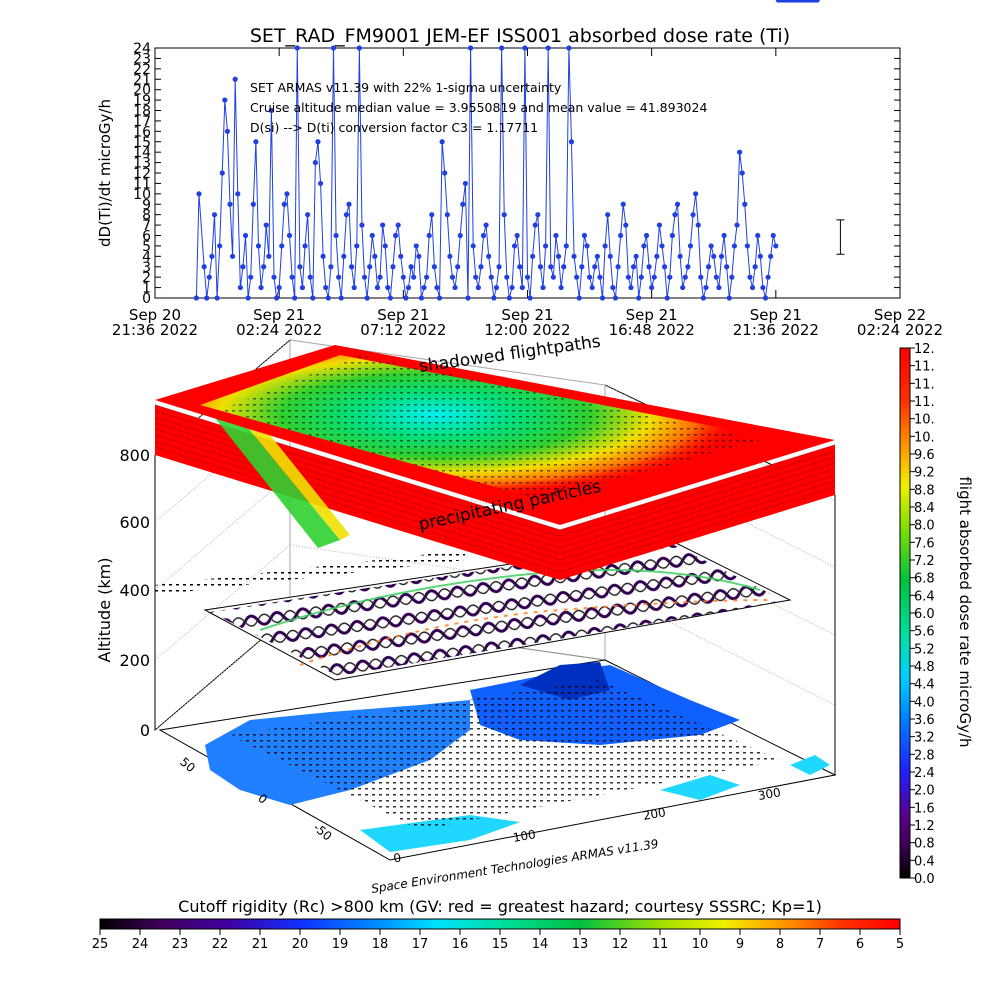  Describe the element at coordinates (134, 522) in the screenshot. I see `altitude-tick-label: 600` at that location.